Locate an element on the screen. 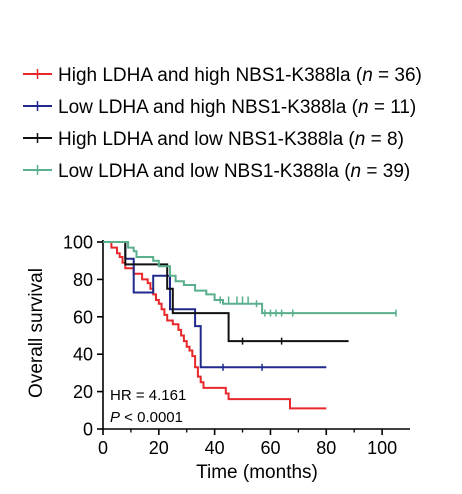 This screenshot has width=462, height=494. x-tick-label: 60 is located at coordinates (270, 448).